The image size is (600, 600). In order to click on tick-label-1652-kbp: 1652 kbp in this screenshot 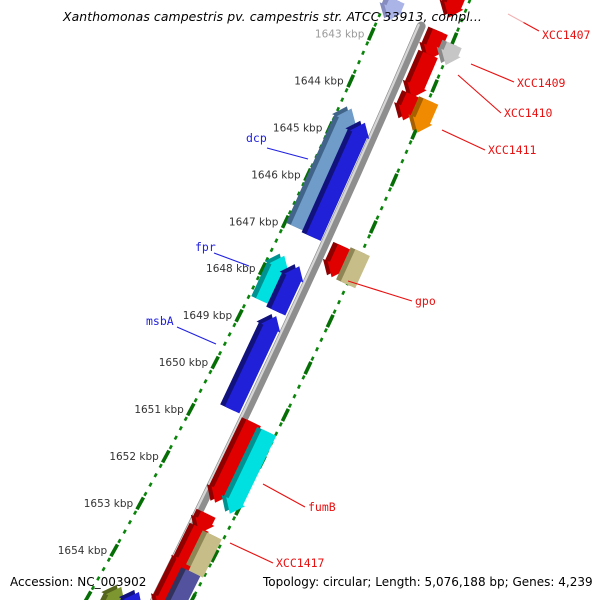, I will do `click(134, 457)`.